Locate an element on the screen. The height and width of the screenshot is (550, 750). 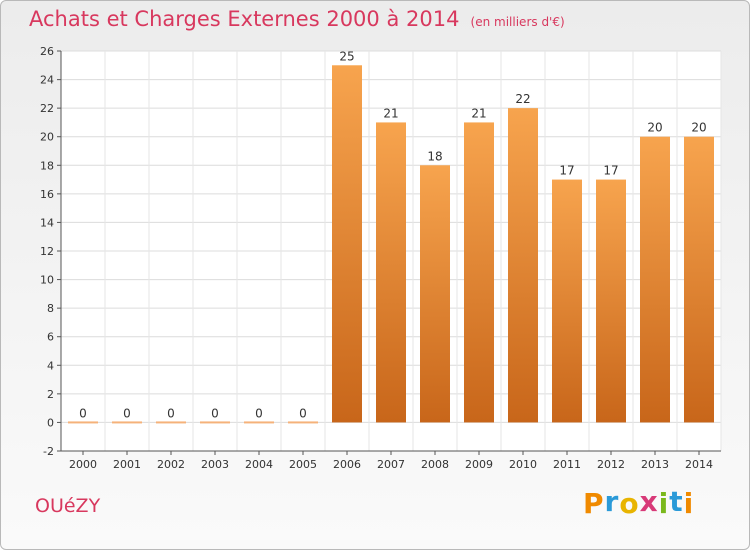
y-tick-label: 18 is located at coordinates (47, 165).